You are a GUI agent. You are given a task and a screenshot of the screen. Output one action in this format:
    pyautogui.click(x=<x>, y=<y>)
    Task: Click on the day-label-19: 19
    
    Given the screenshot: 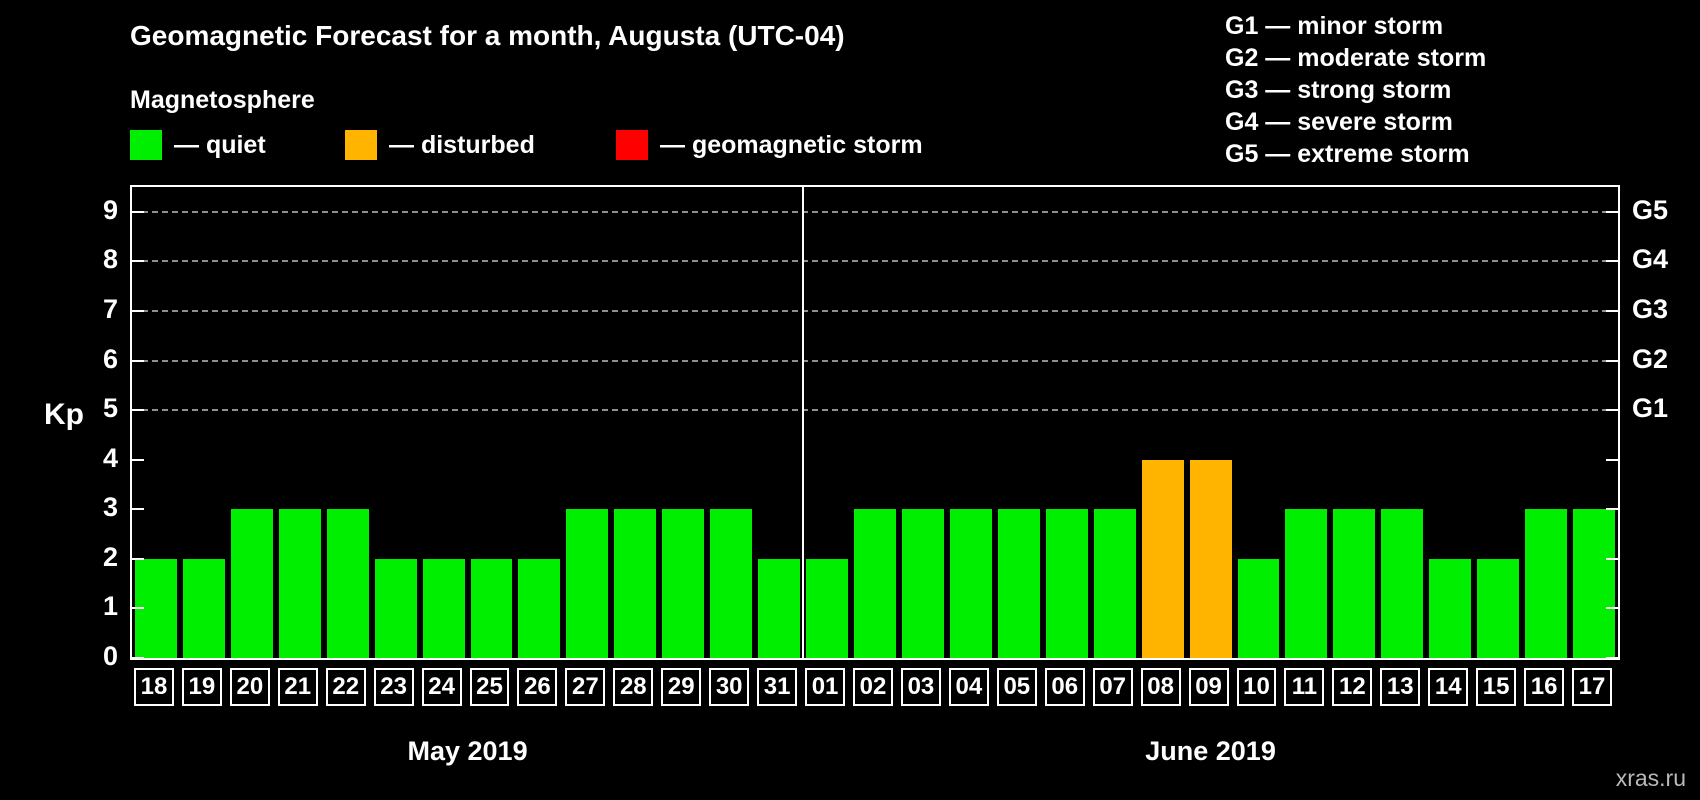 What is the action you would take?
    pyautogui.click(x=201, y=687)
    